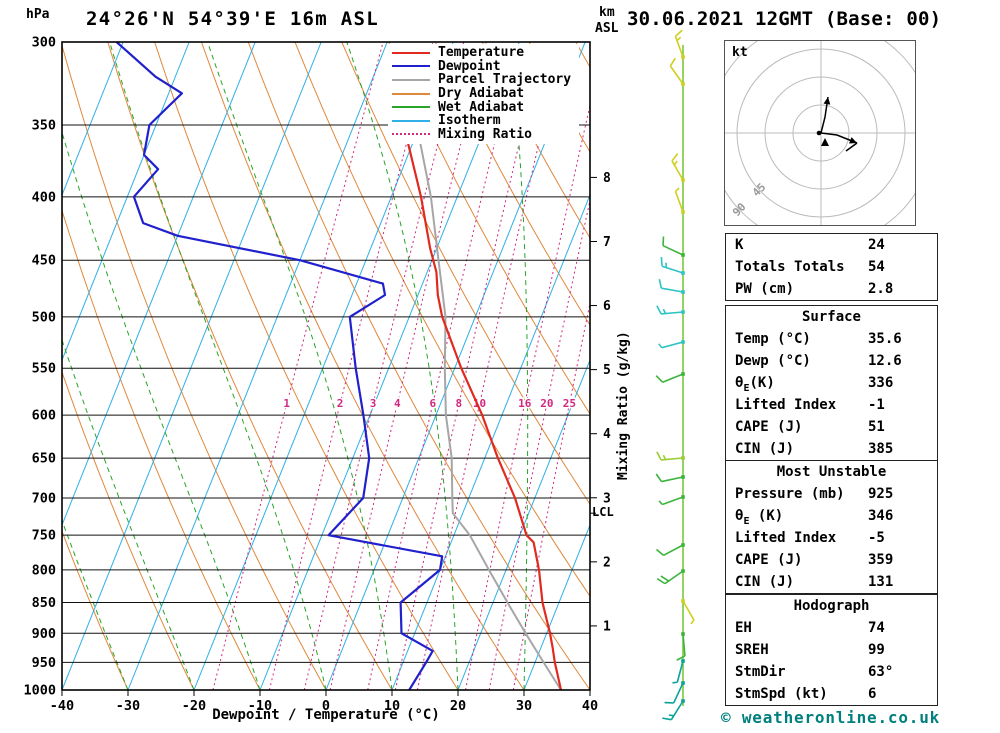 Image resolution: width=1000 pixels, height=733 pixels. What do you see at coordinates (524, 706) in the screenshot?
I see `svg-text: 30` at bounding box center [524, 706].